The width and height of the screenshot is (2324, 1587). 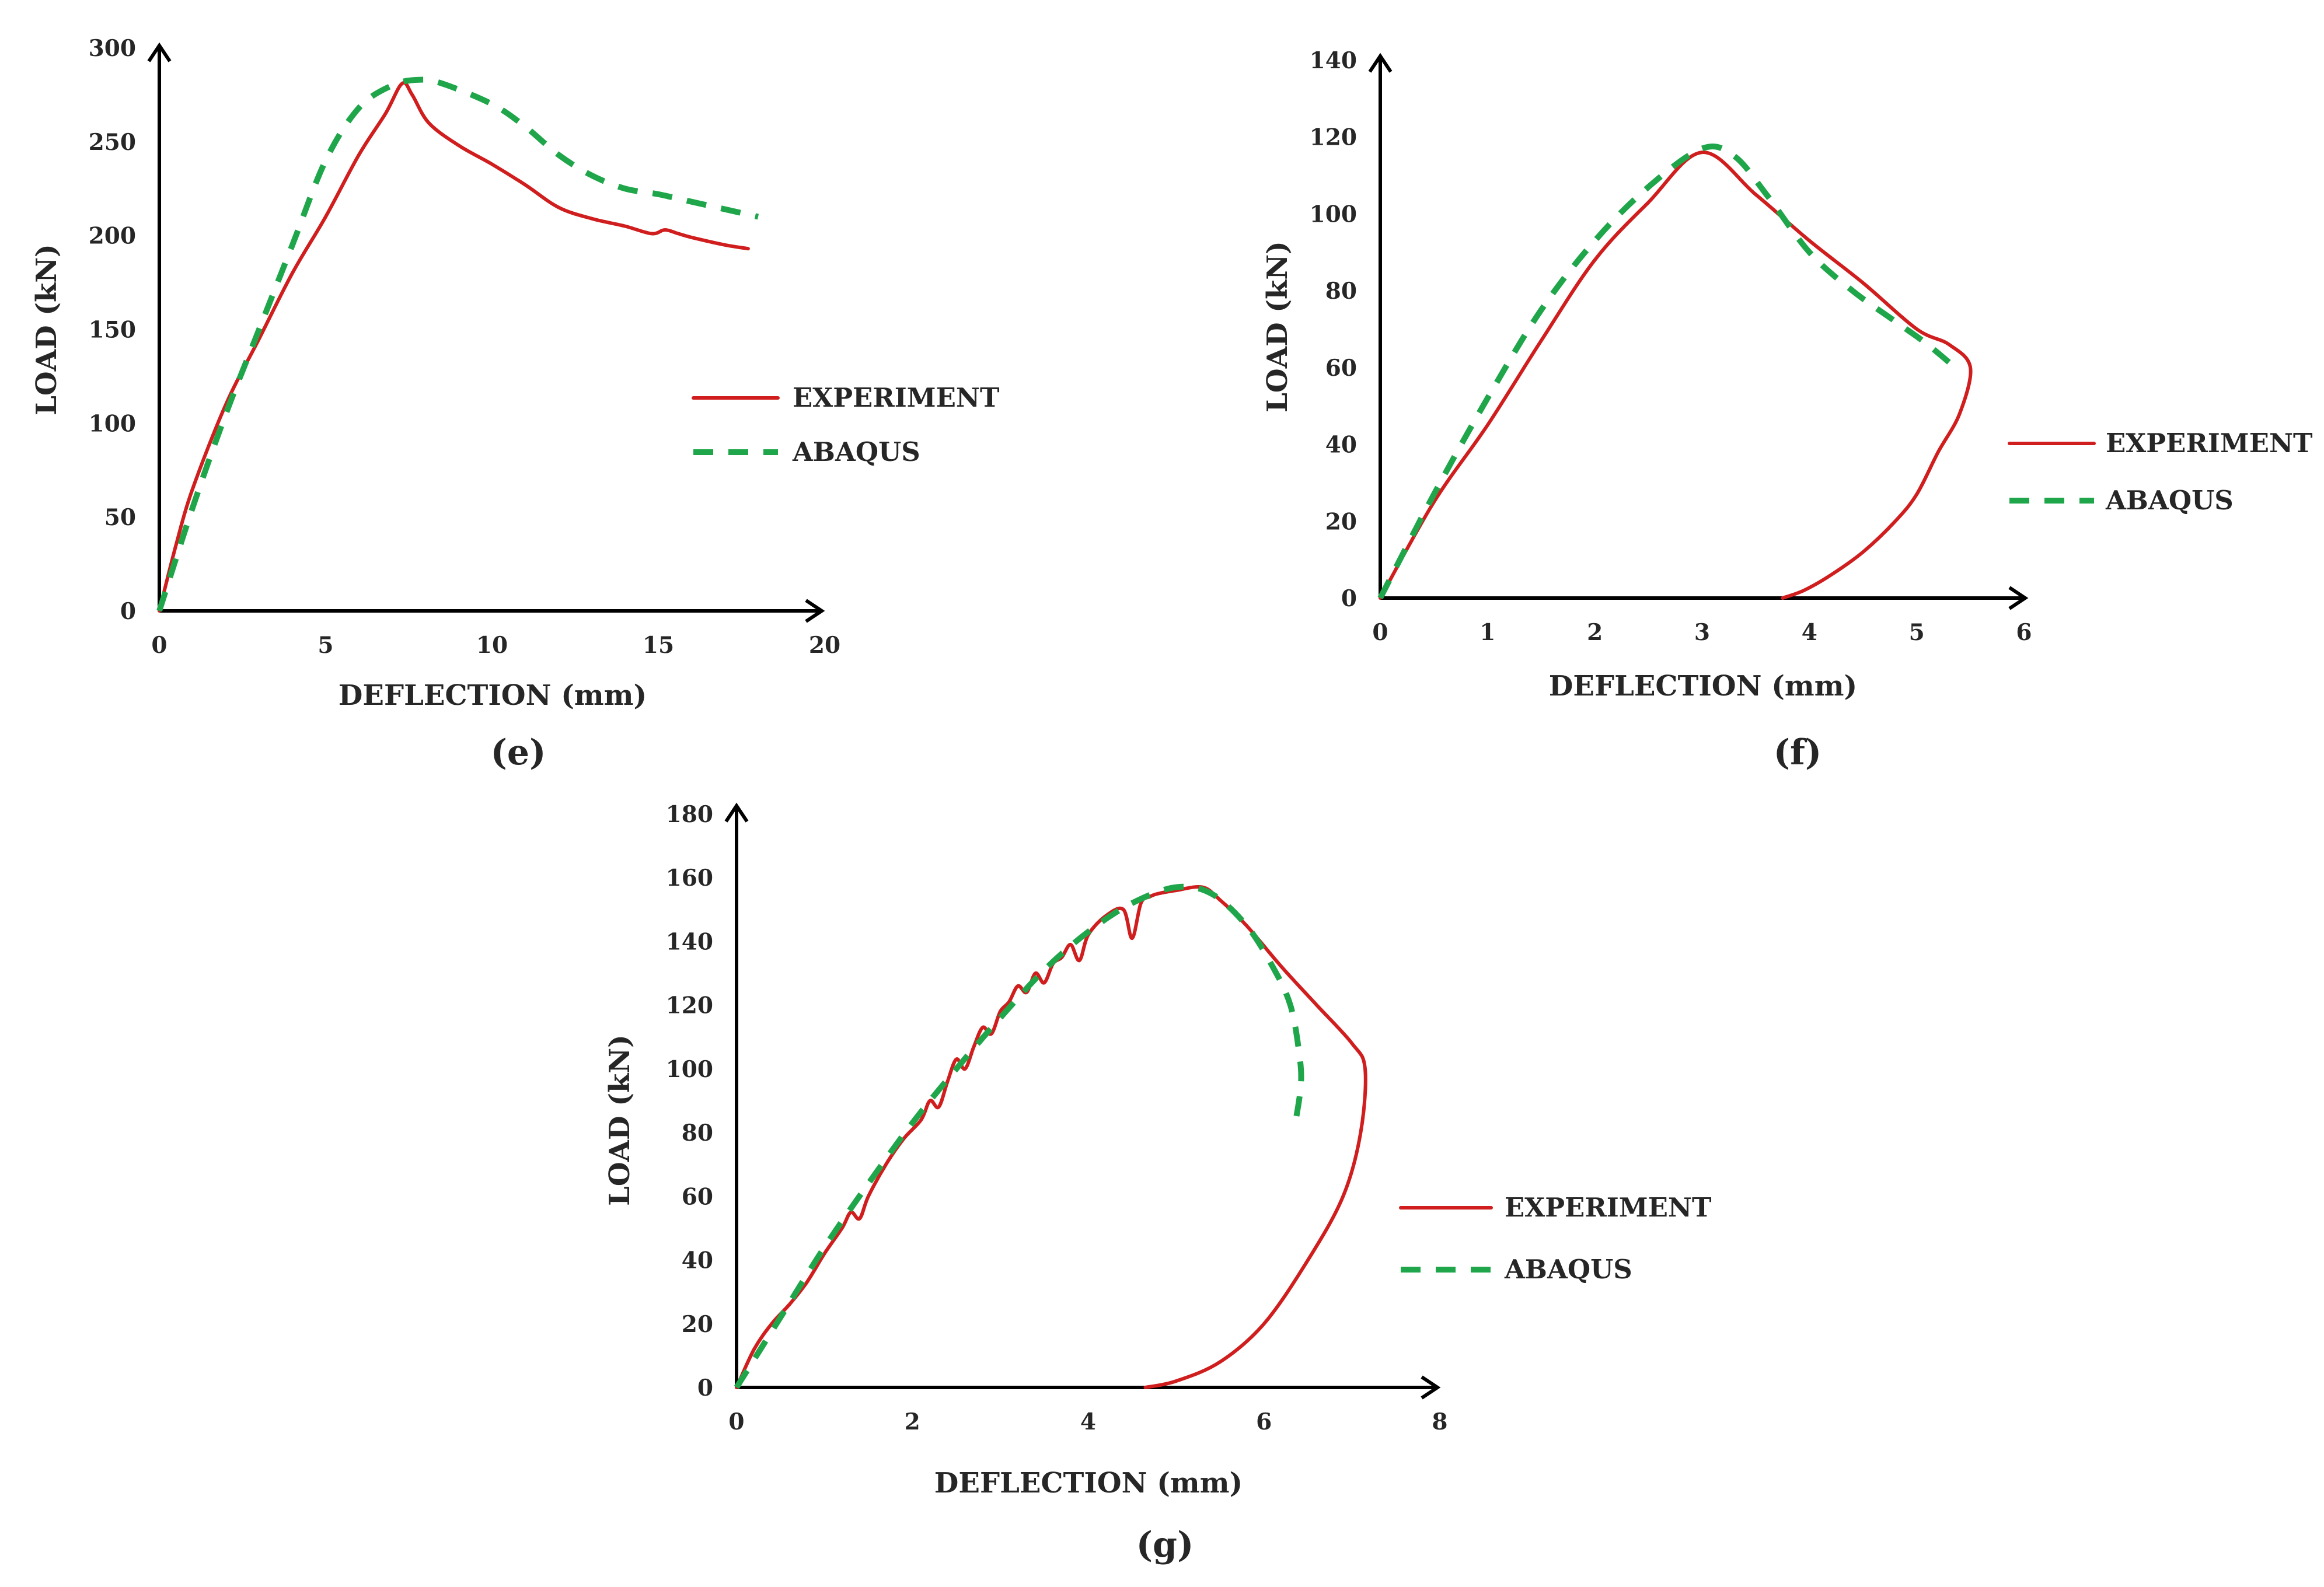 I want to click on panel-label: (g), so click(x=1165, y=1545).